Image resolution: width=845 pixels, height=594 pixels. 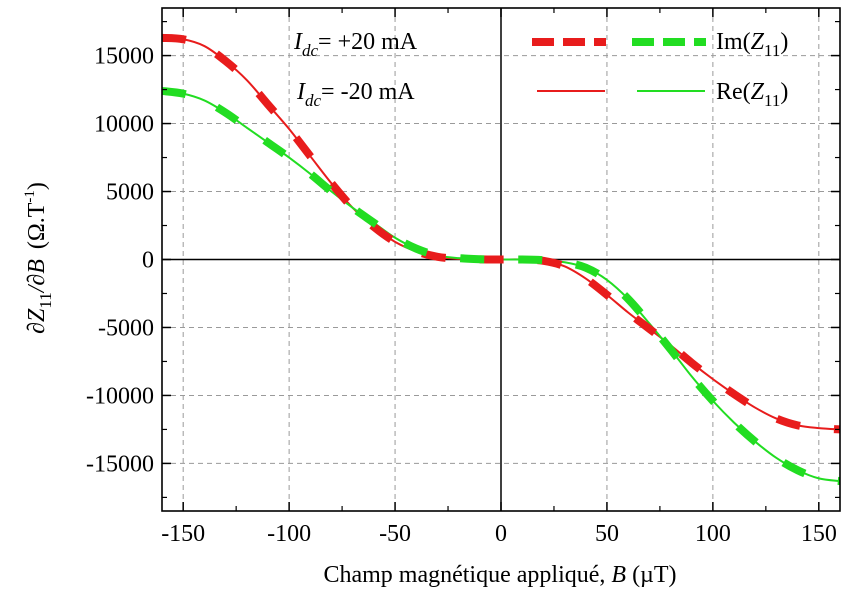 I want to click on legend-re-var: Z, so click(x=758, y=92).